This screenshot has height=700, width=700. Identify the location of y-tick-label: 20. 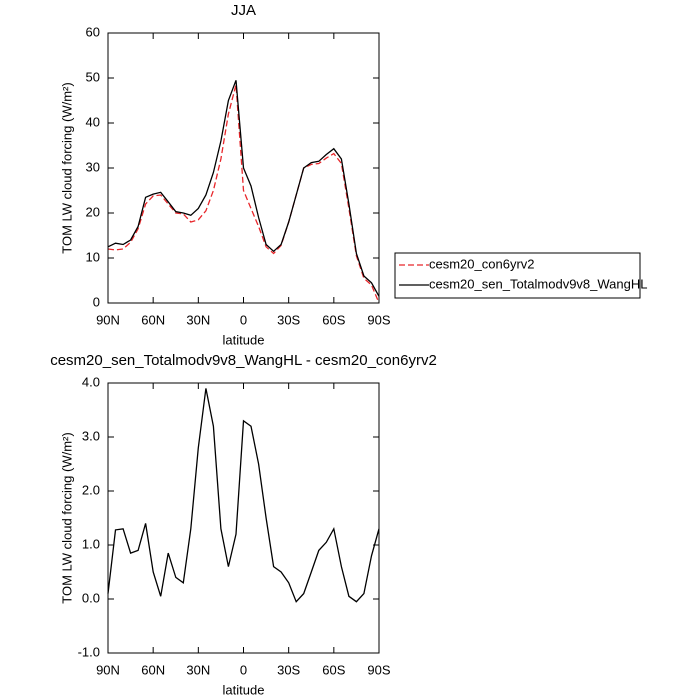
(93, 211).